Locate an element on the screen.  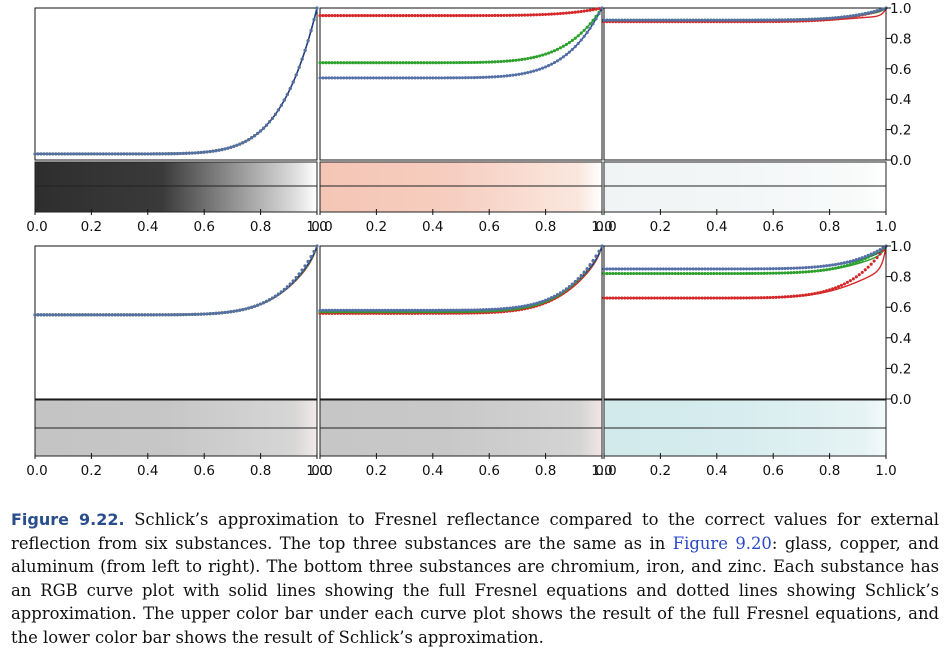
plot-frame-iron is located at coordinates (461, 322).